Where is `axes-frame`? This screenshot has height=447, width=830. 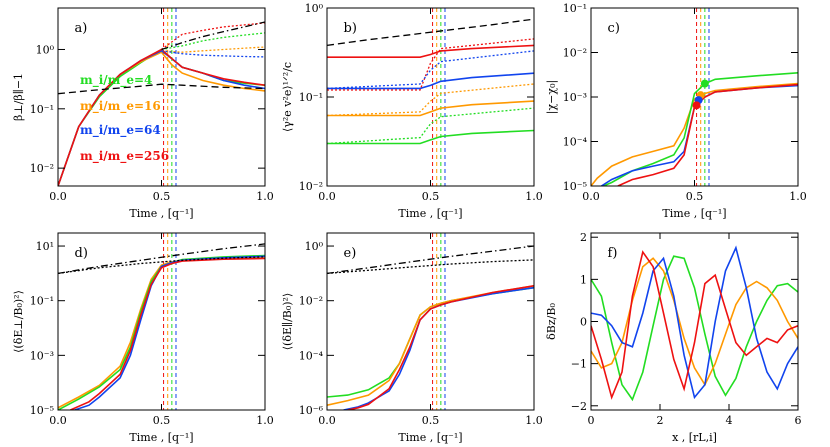
axes-frame is located at coordinates (430, 97).